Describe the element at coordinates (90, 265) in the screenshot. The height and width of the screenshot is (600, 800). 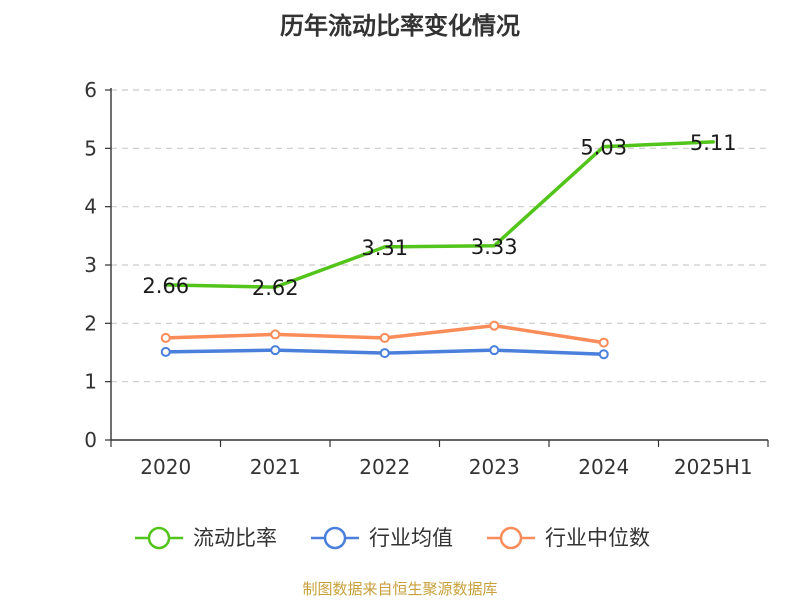
I see `y-tick-label: 3` at that location.